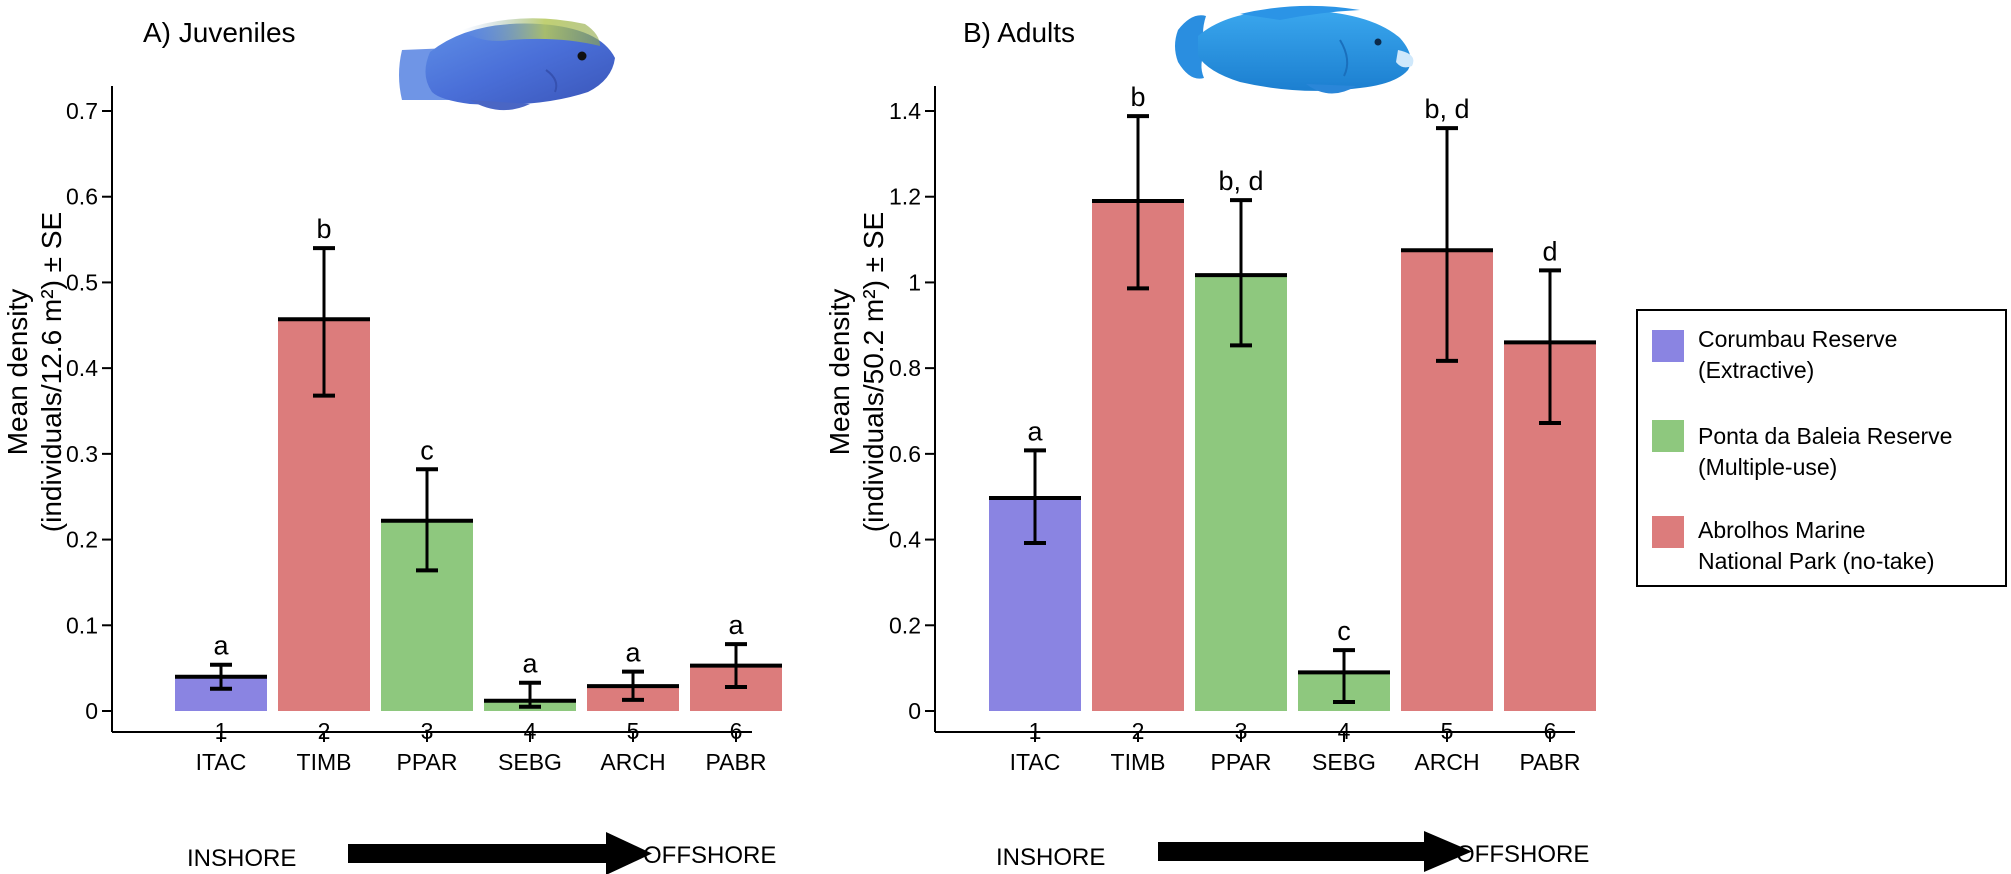 This screenshot has height=874, width=2011. What do you see at coordinates (1549, 251) in the screenshot?
I see `significance-label: d` at bounding box center [1549, 251].